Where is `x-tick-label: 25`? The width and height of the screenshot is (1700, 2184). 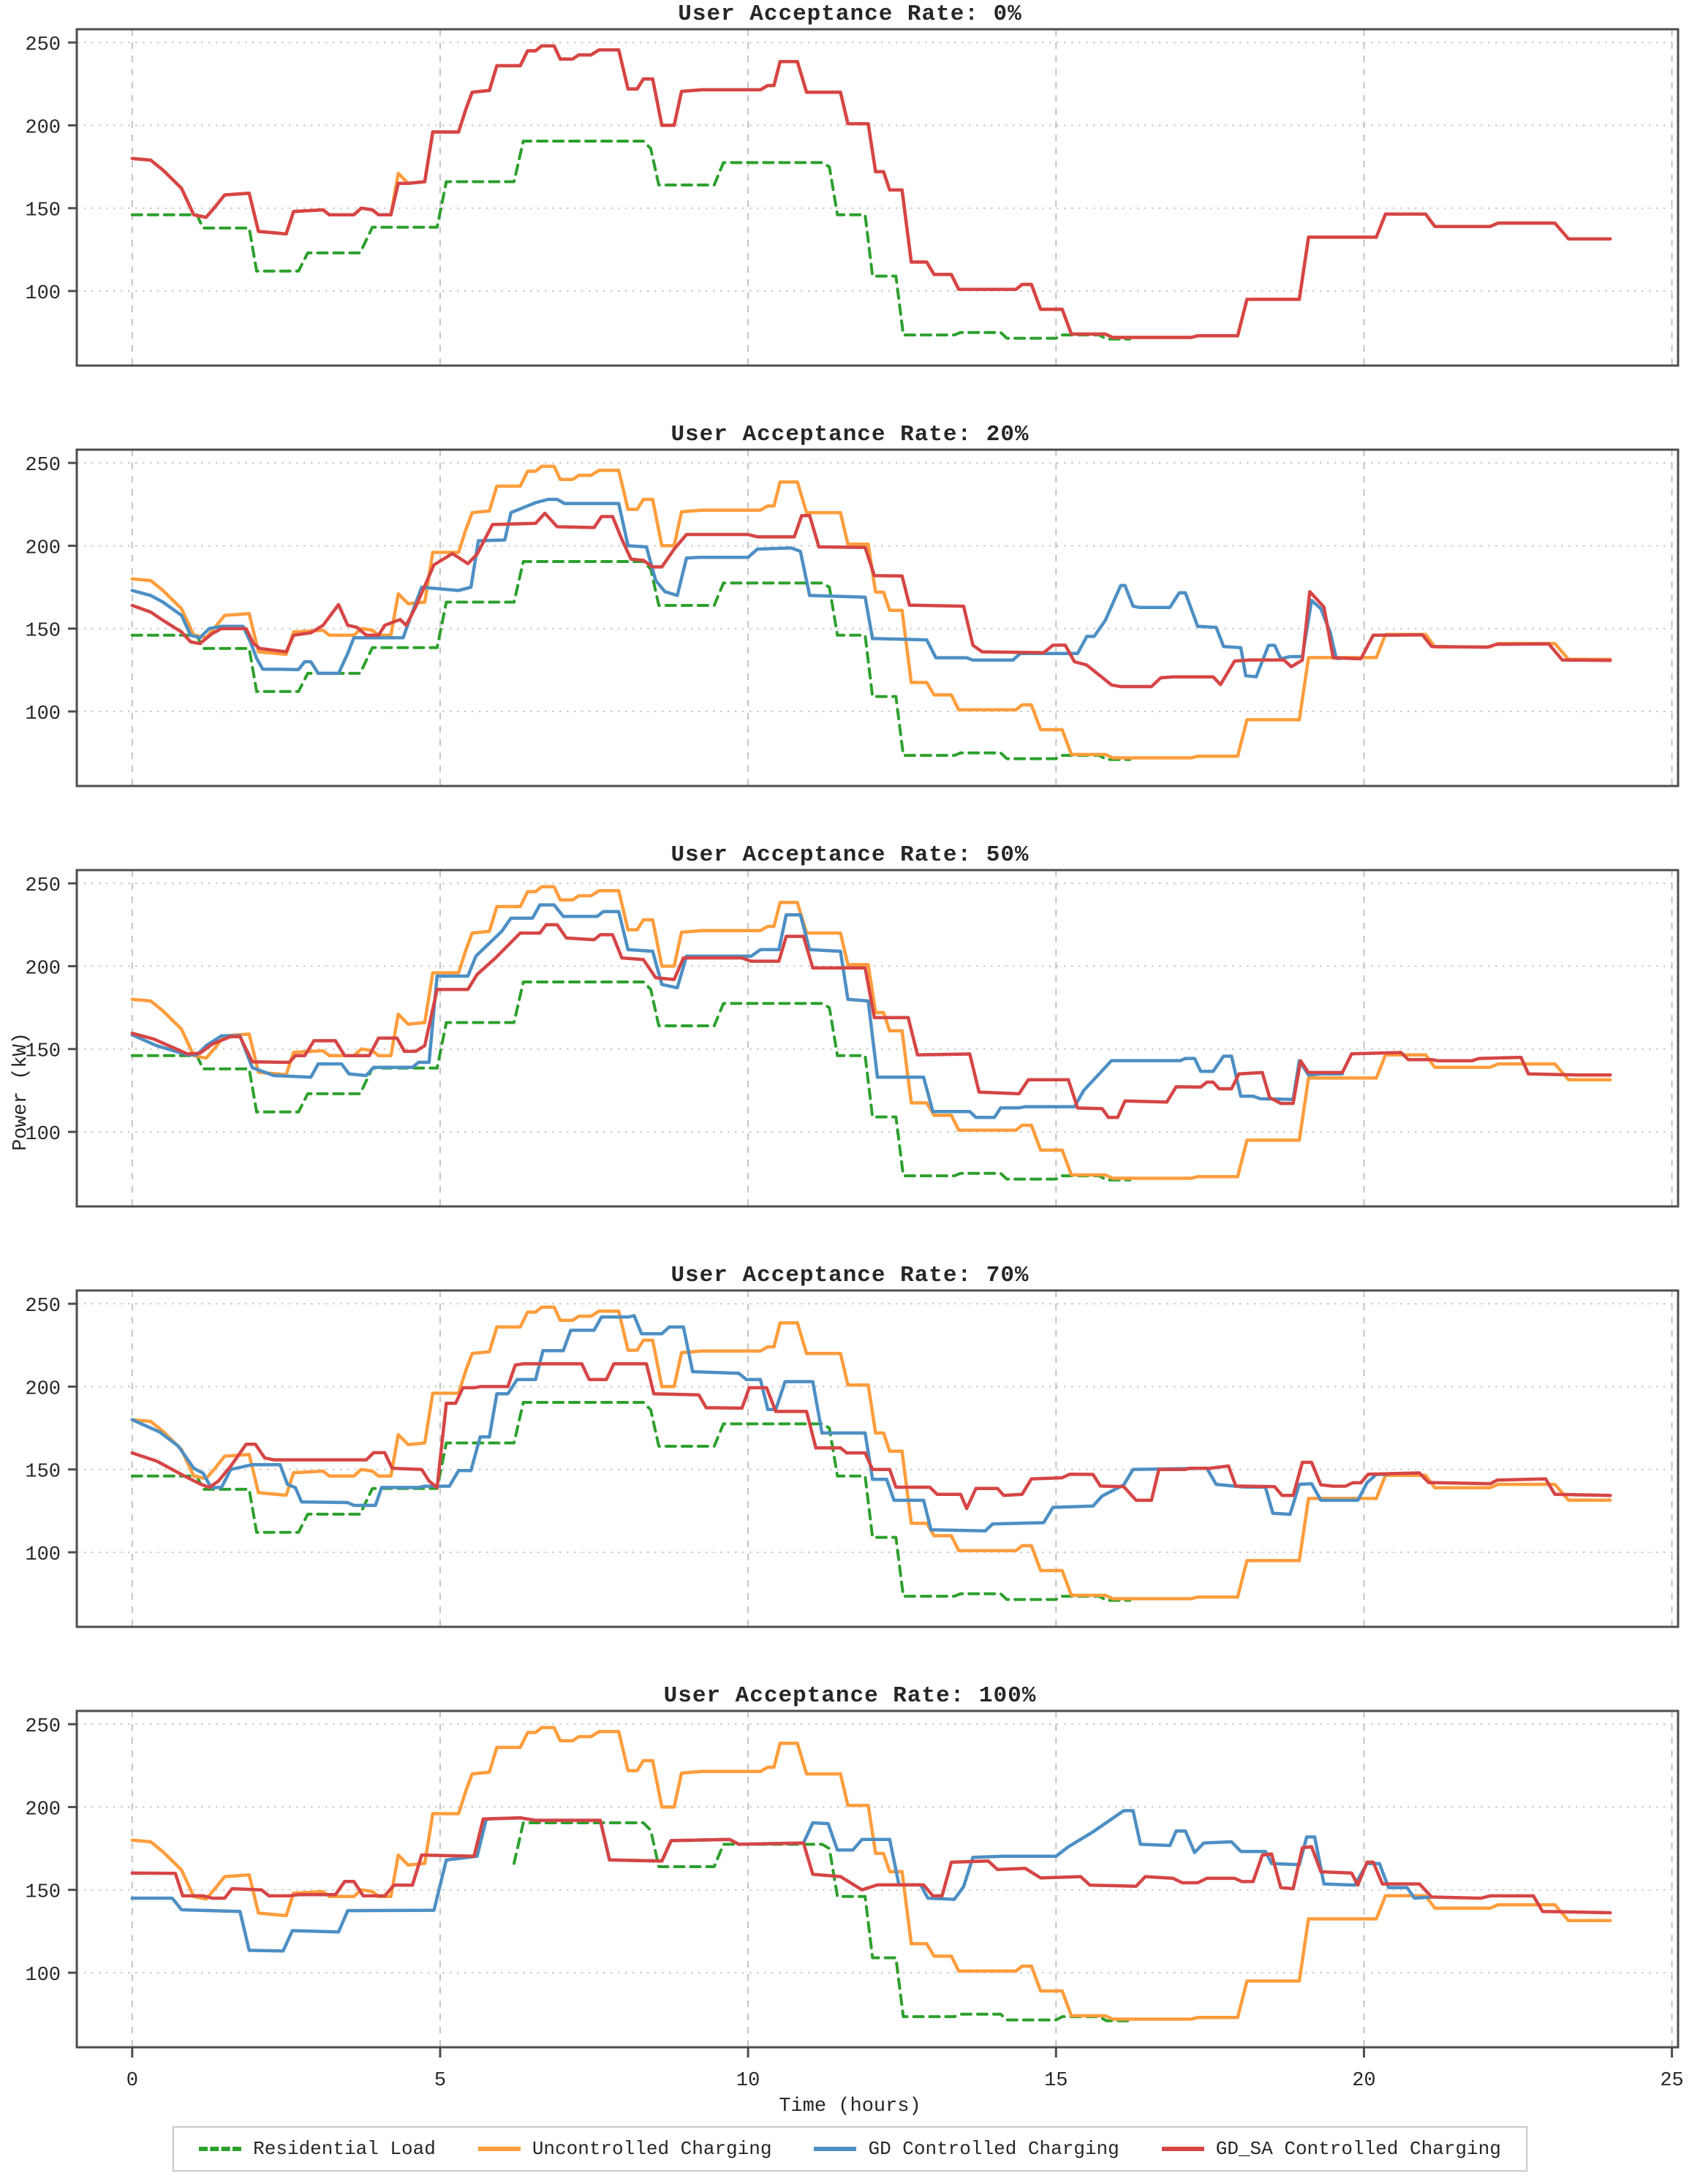
x-tick-label: 25 is located at coordinates (1671, 2081).